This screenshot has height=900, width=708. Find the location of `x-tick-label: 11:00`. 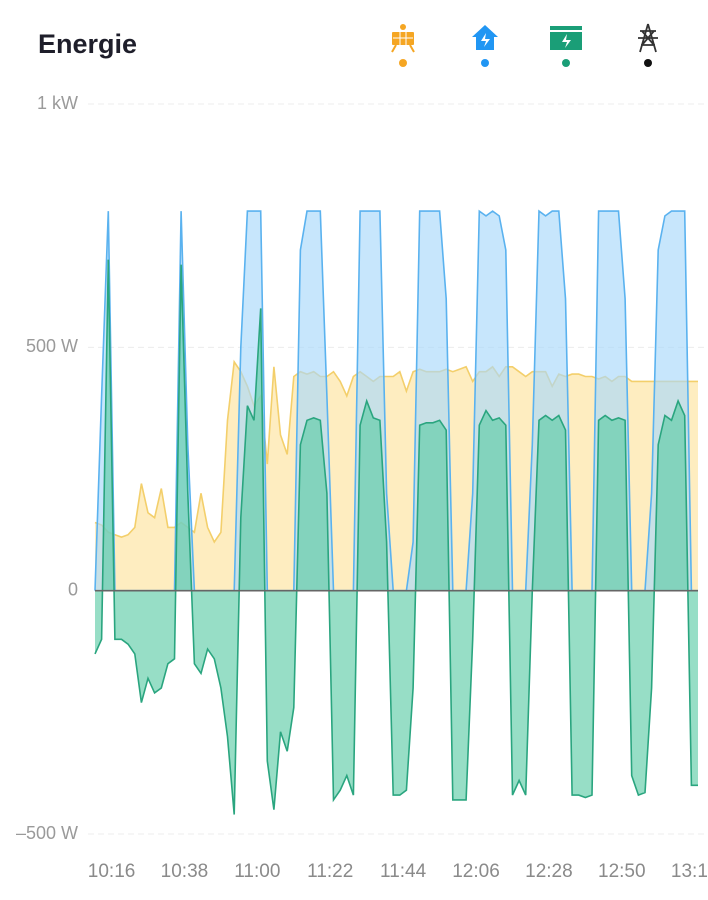

x-tick-label: 11:00 is located at coordinates (257, 871).